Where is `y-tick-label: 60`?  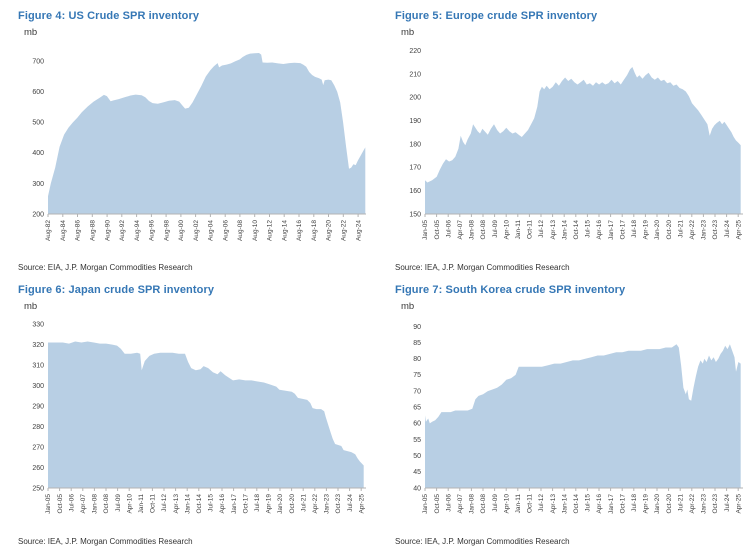 y-tick-label: 60 is located at coordinates (417, 424).